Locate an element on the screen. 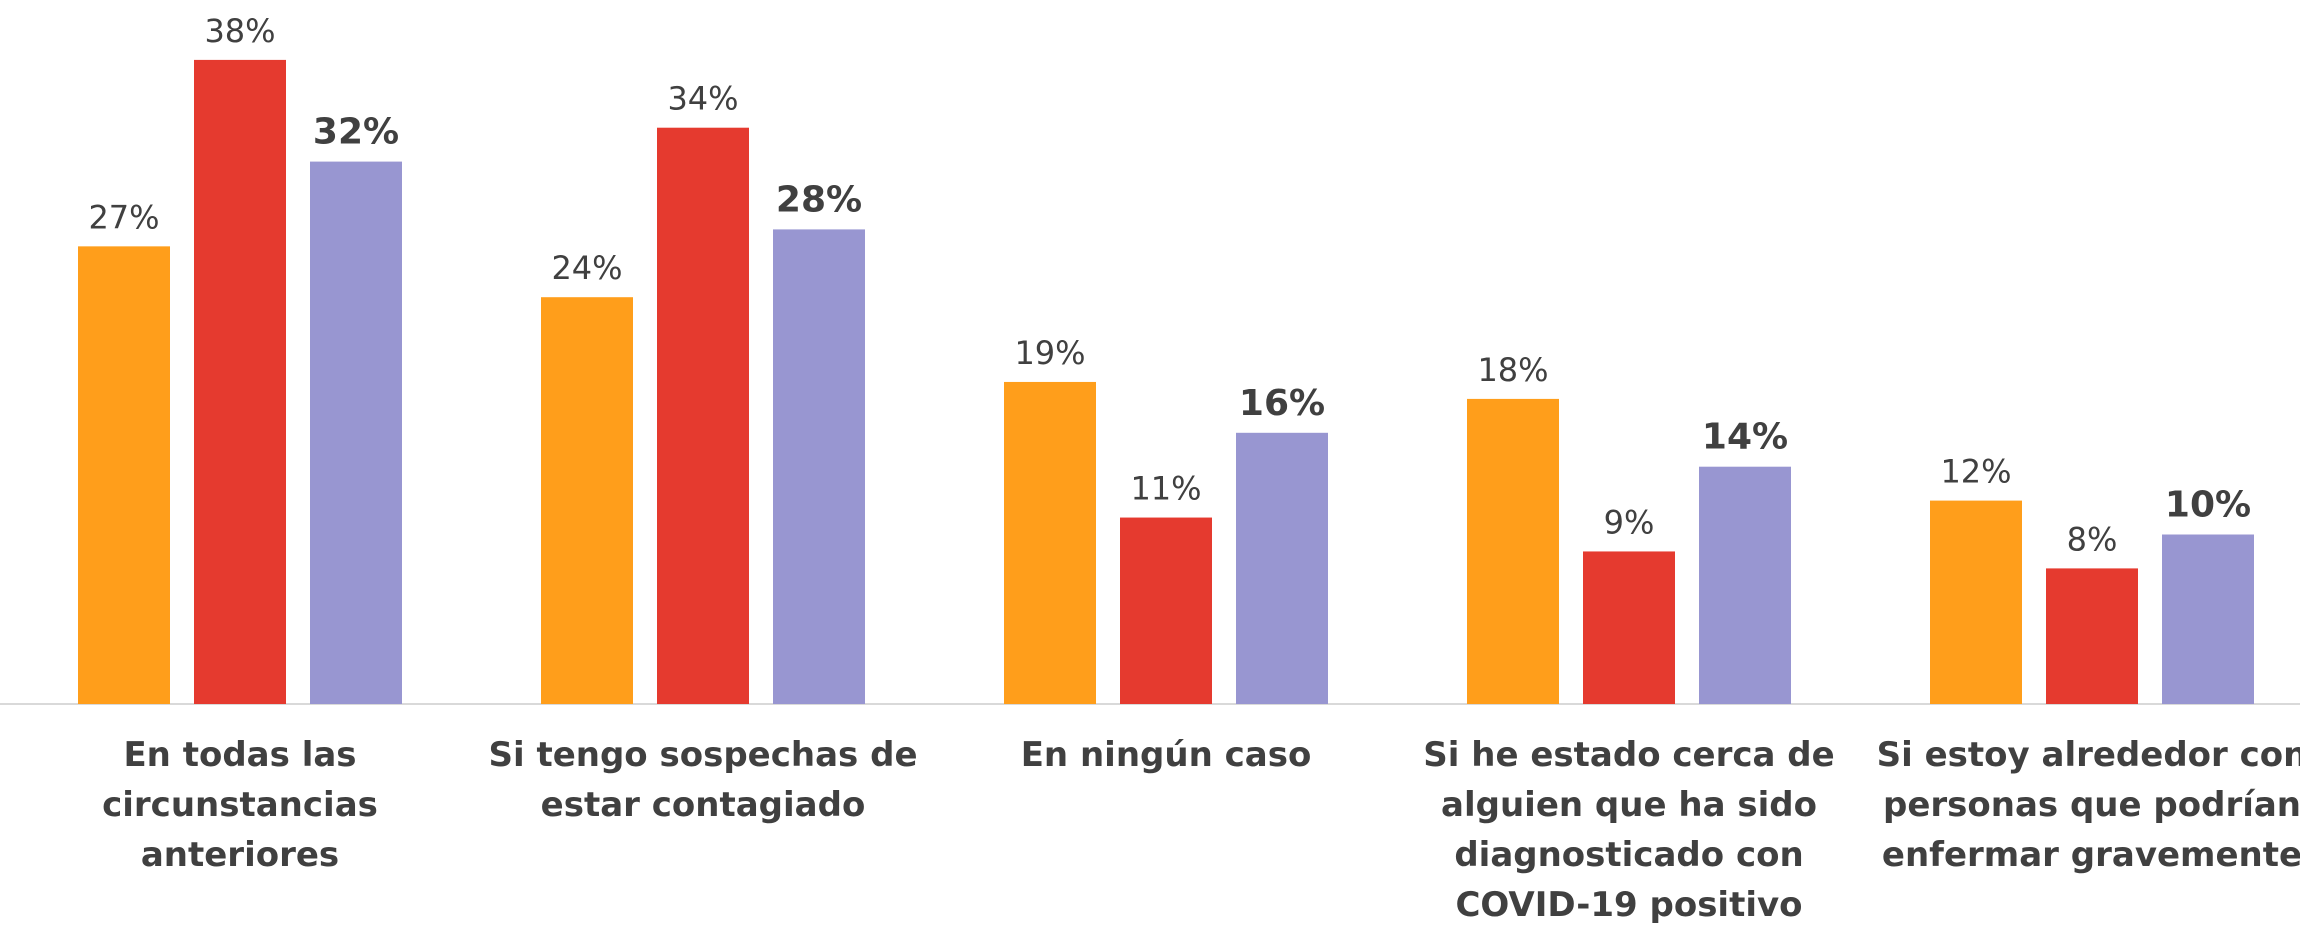  x-tick-label-box: En todas las circunstancias anteriores is located at coordinates (240, 805).